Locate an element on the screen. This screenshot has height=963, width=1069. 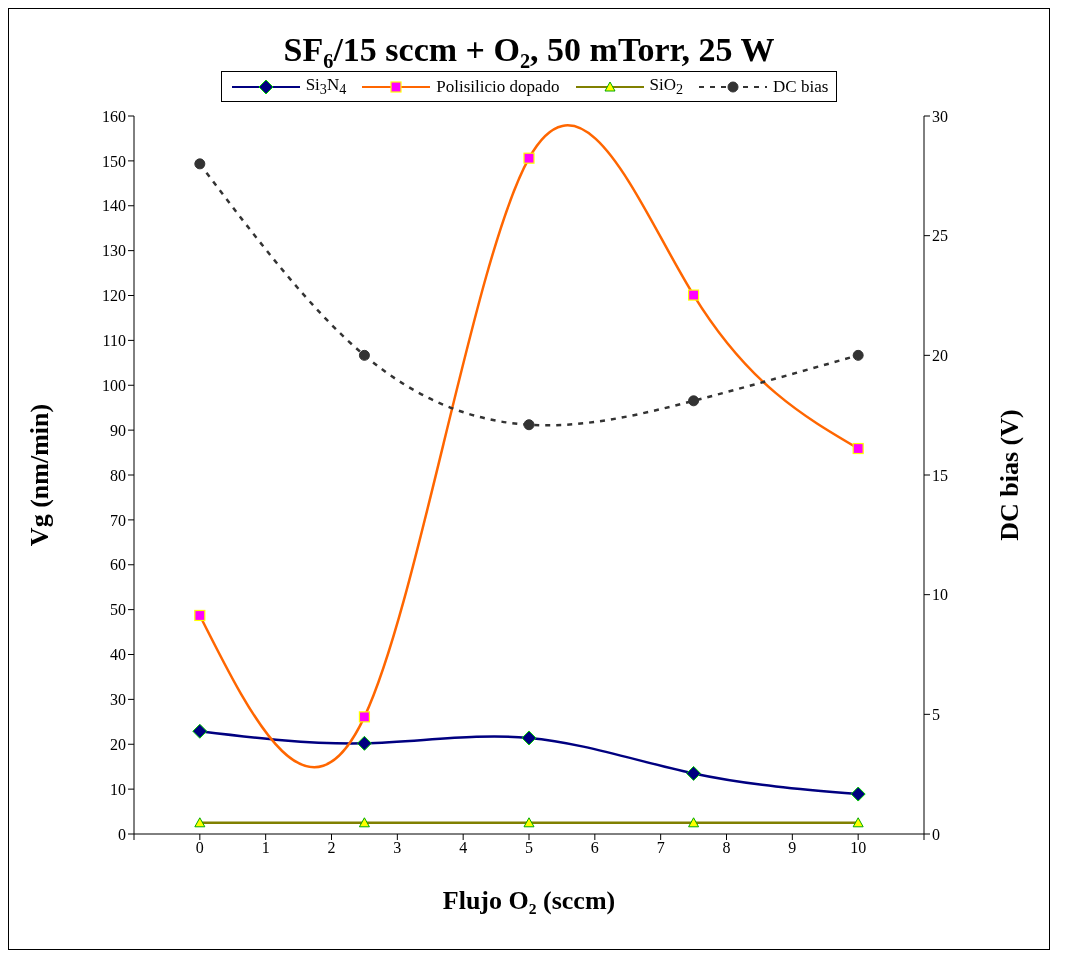
x-axis-title: Flujo O₂ (sccm) is located at coordinates (529, 901).